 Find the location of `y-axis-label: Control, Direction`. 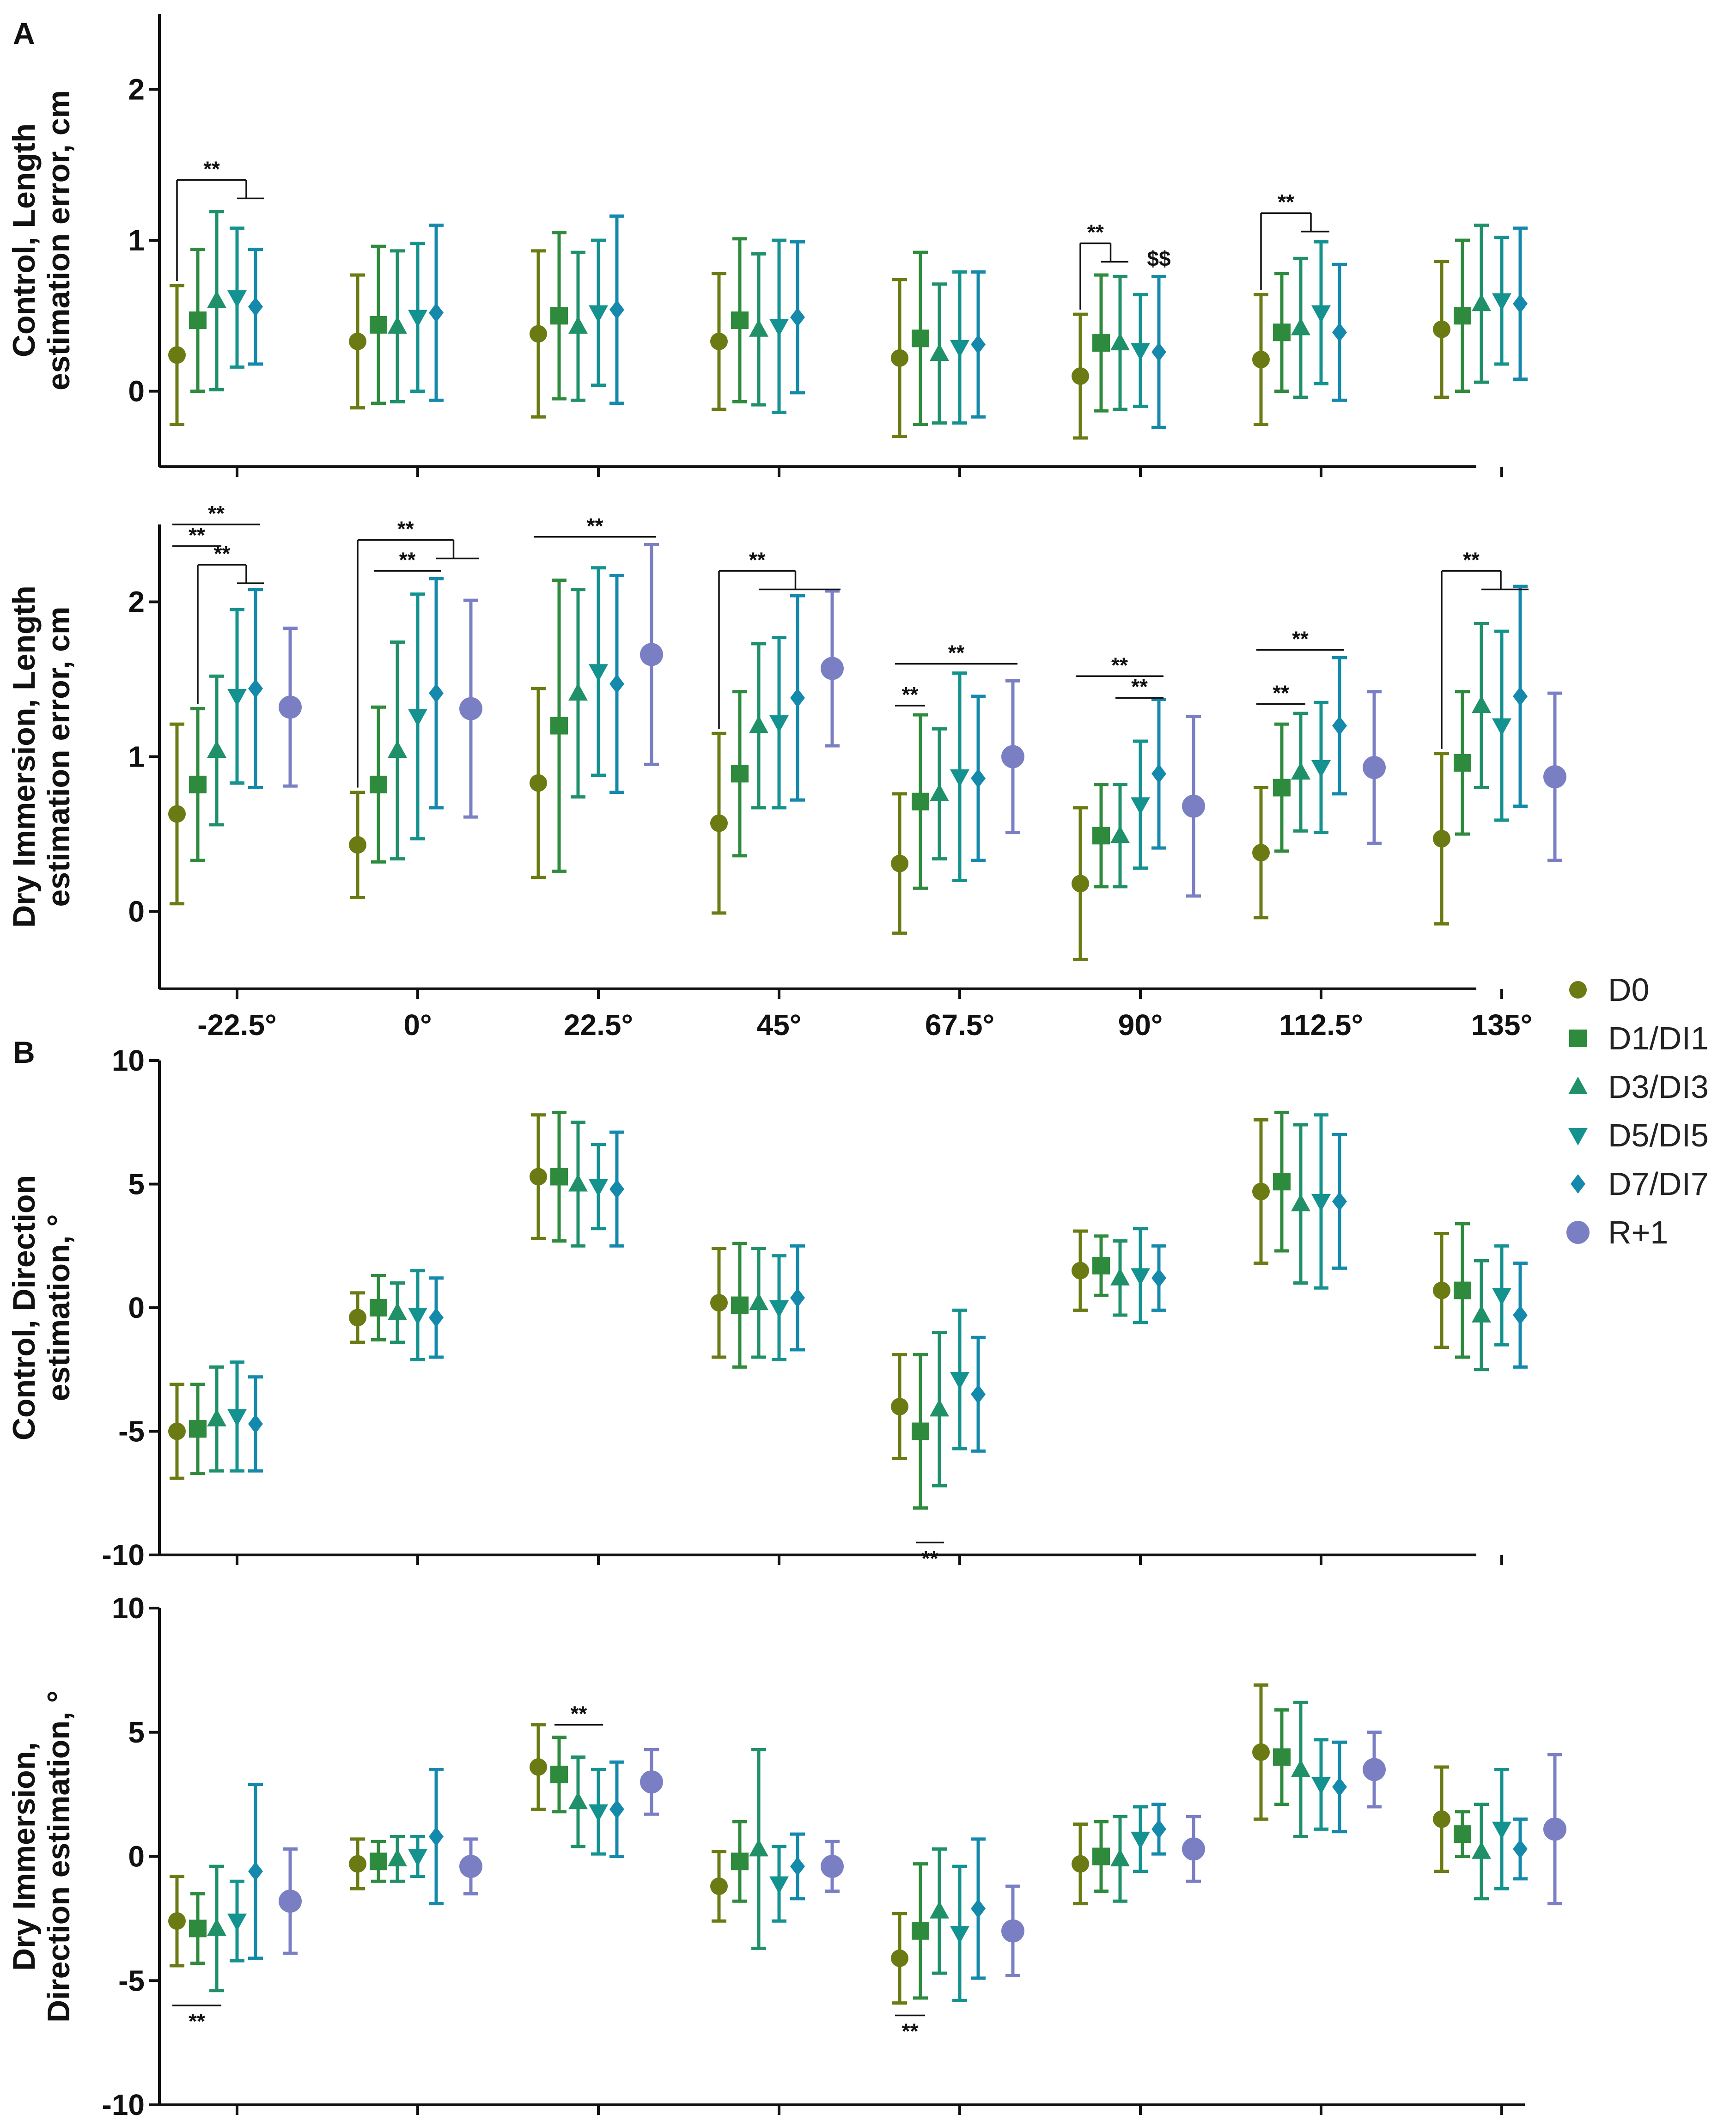

y-axis-label: Control, Direction is located at coordinates (24, 1307).